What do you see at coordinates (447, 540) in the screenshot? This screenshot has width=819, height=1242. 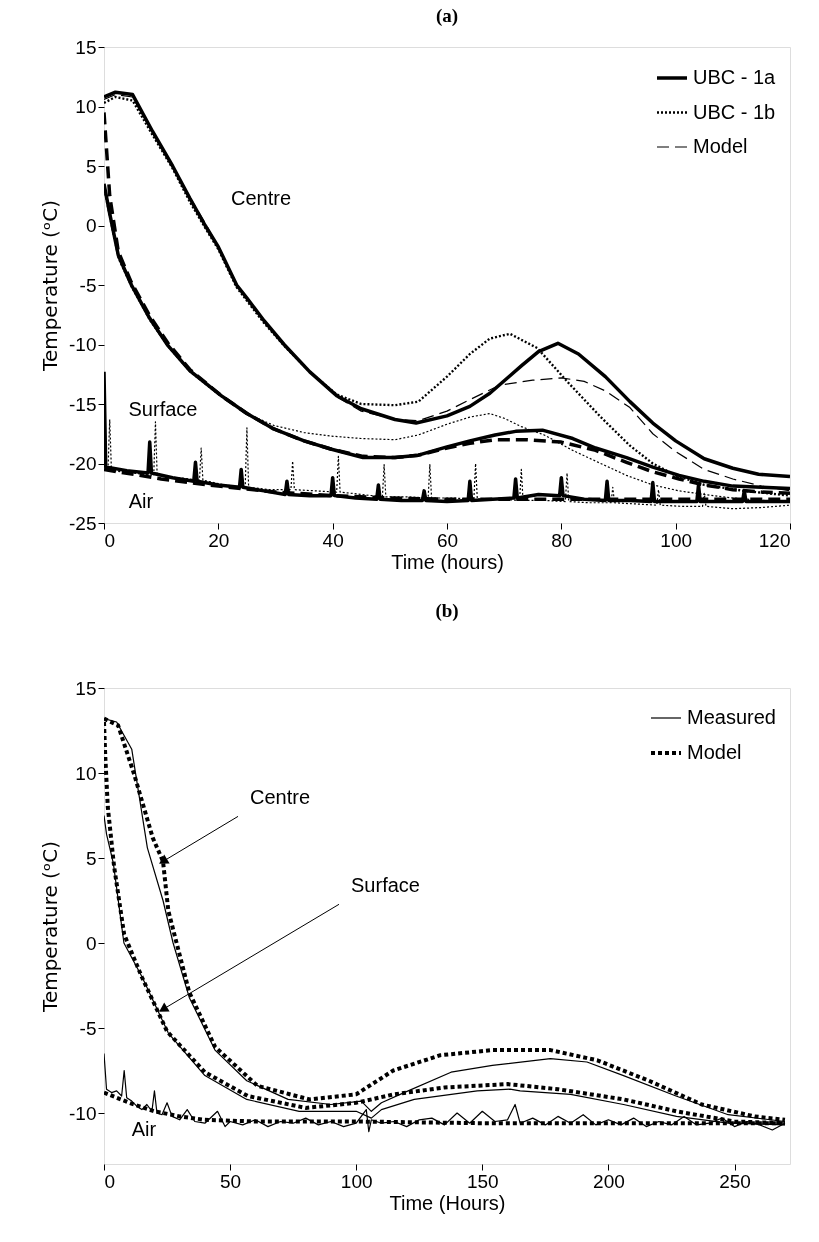 I see `x-tick-label: 60` at bounding box center [447, 540].